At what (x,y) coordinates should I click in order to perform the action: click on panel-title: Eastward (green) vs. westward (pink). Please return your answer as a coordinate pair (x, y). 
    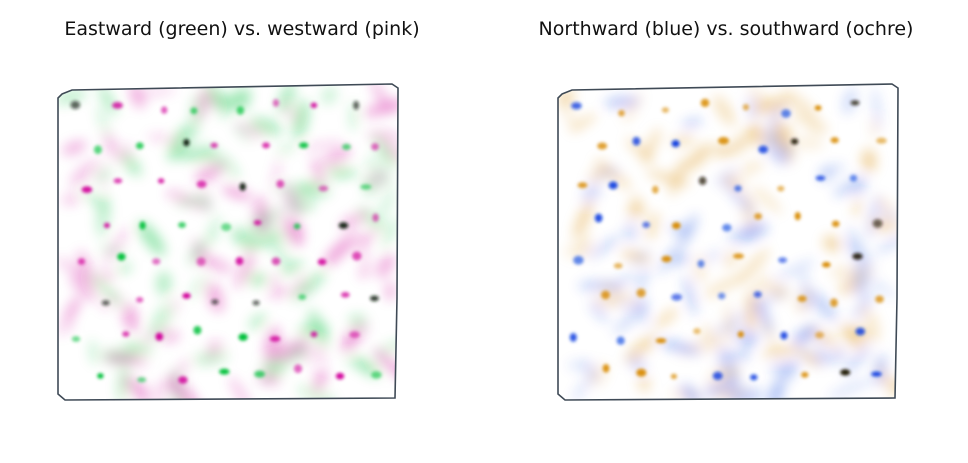
    Looking at the image, I should click on (242, 29).